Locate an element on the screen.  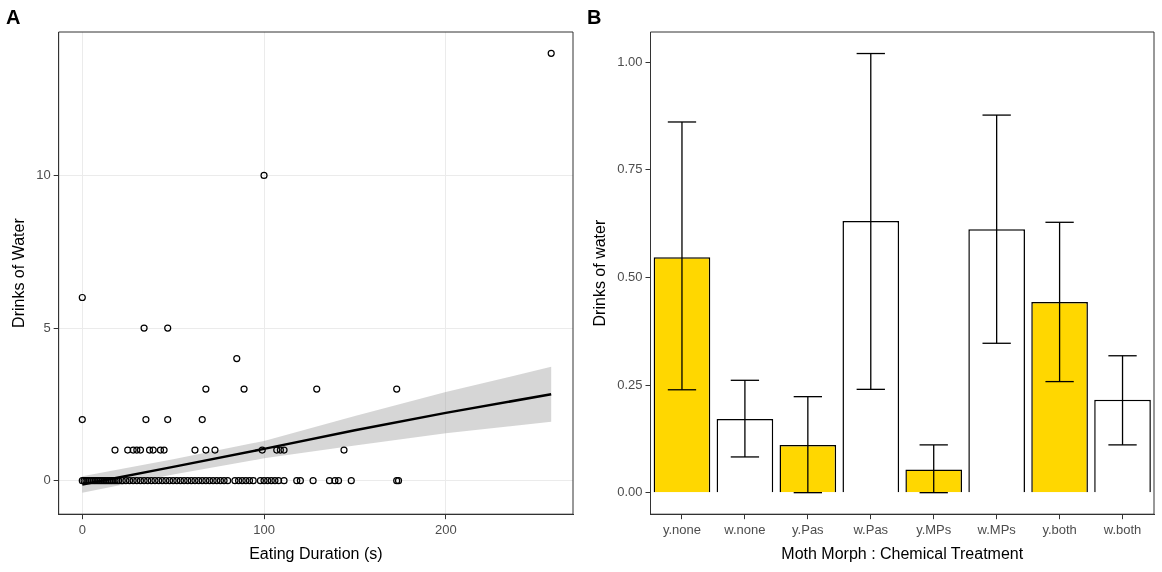
y-tick-label: 0.50 is located at coordinates (630, 276).